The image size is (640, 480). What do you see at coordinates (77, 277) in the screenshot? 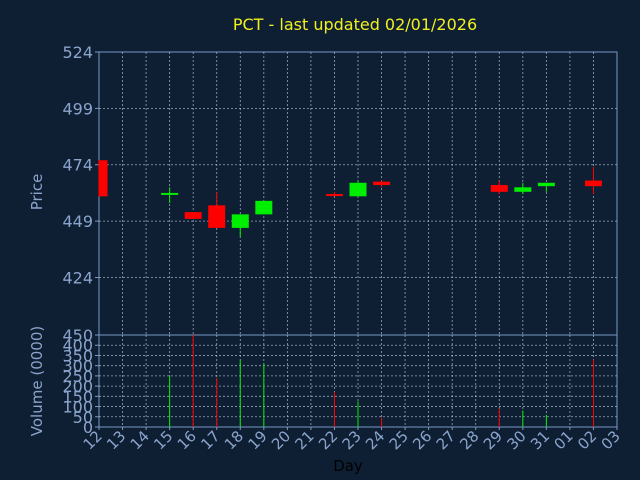
I see `price-tick-label: 424` at bounding box center [77, 277].